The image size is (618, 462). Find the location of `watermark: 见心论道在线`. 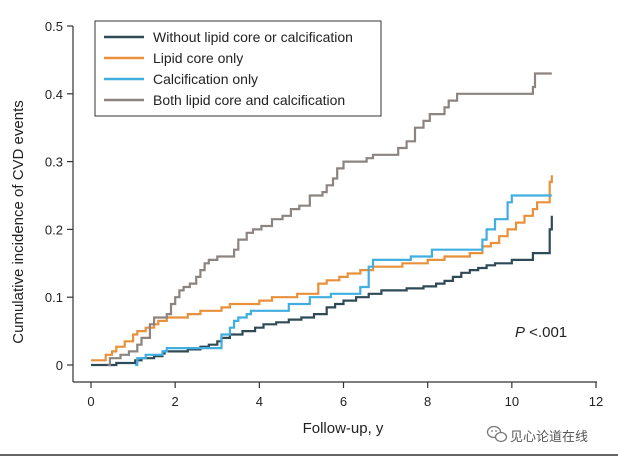

watermark: 见心论道在线 is located at coordinates (537, 435).